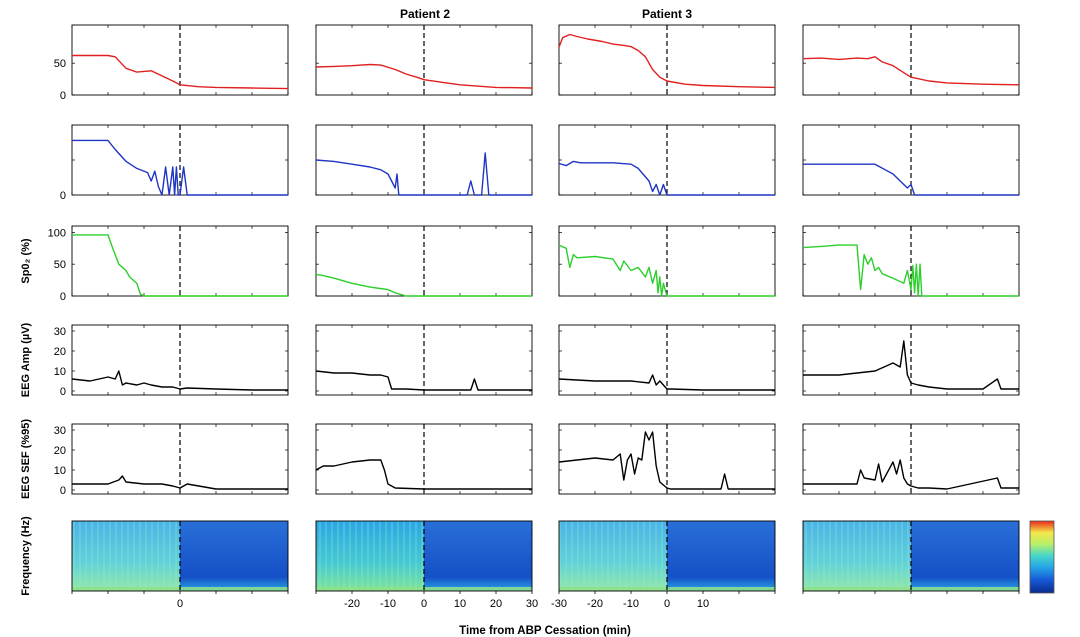 The height and width of the screenshot is (637, 1080). What do you see at coordinates (57, 233) in the screenshot?
I see `y-tick-label: 100` at bounding box center [57, 233].